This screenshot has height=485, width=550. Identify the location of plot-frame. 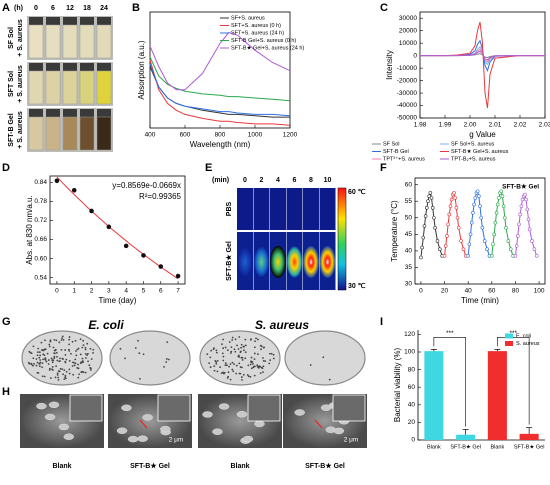
(220, 70).